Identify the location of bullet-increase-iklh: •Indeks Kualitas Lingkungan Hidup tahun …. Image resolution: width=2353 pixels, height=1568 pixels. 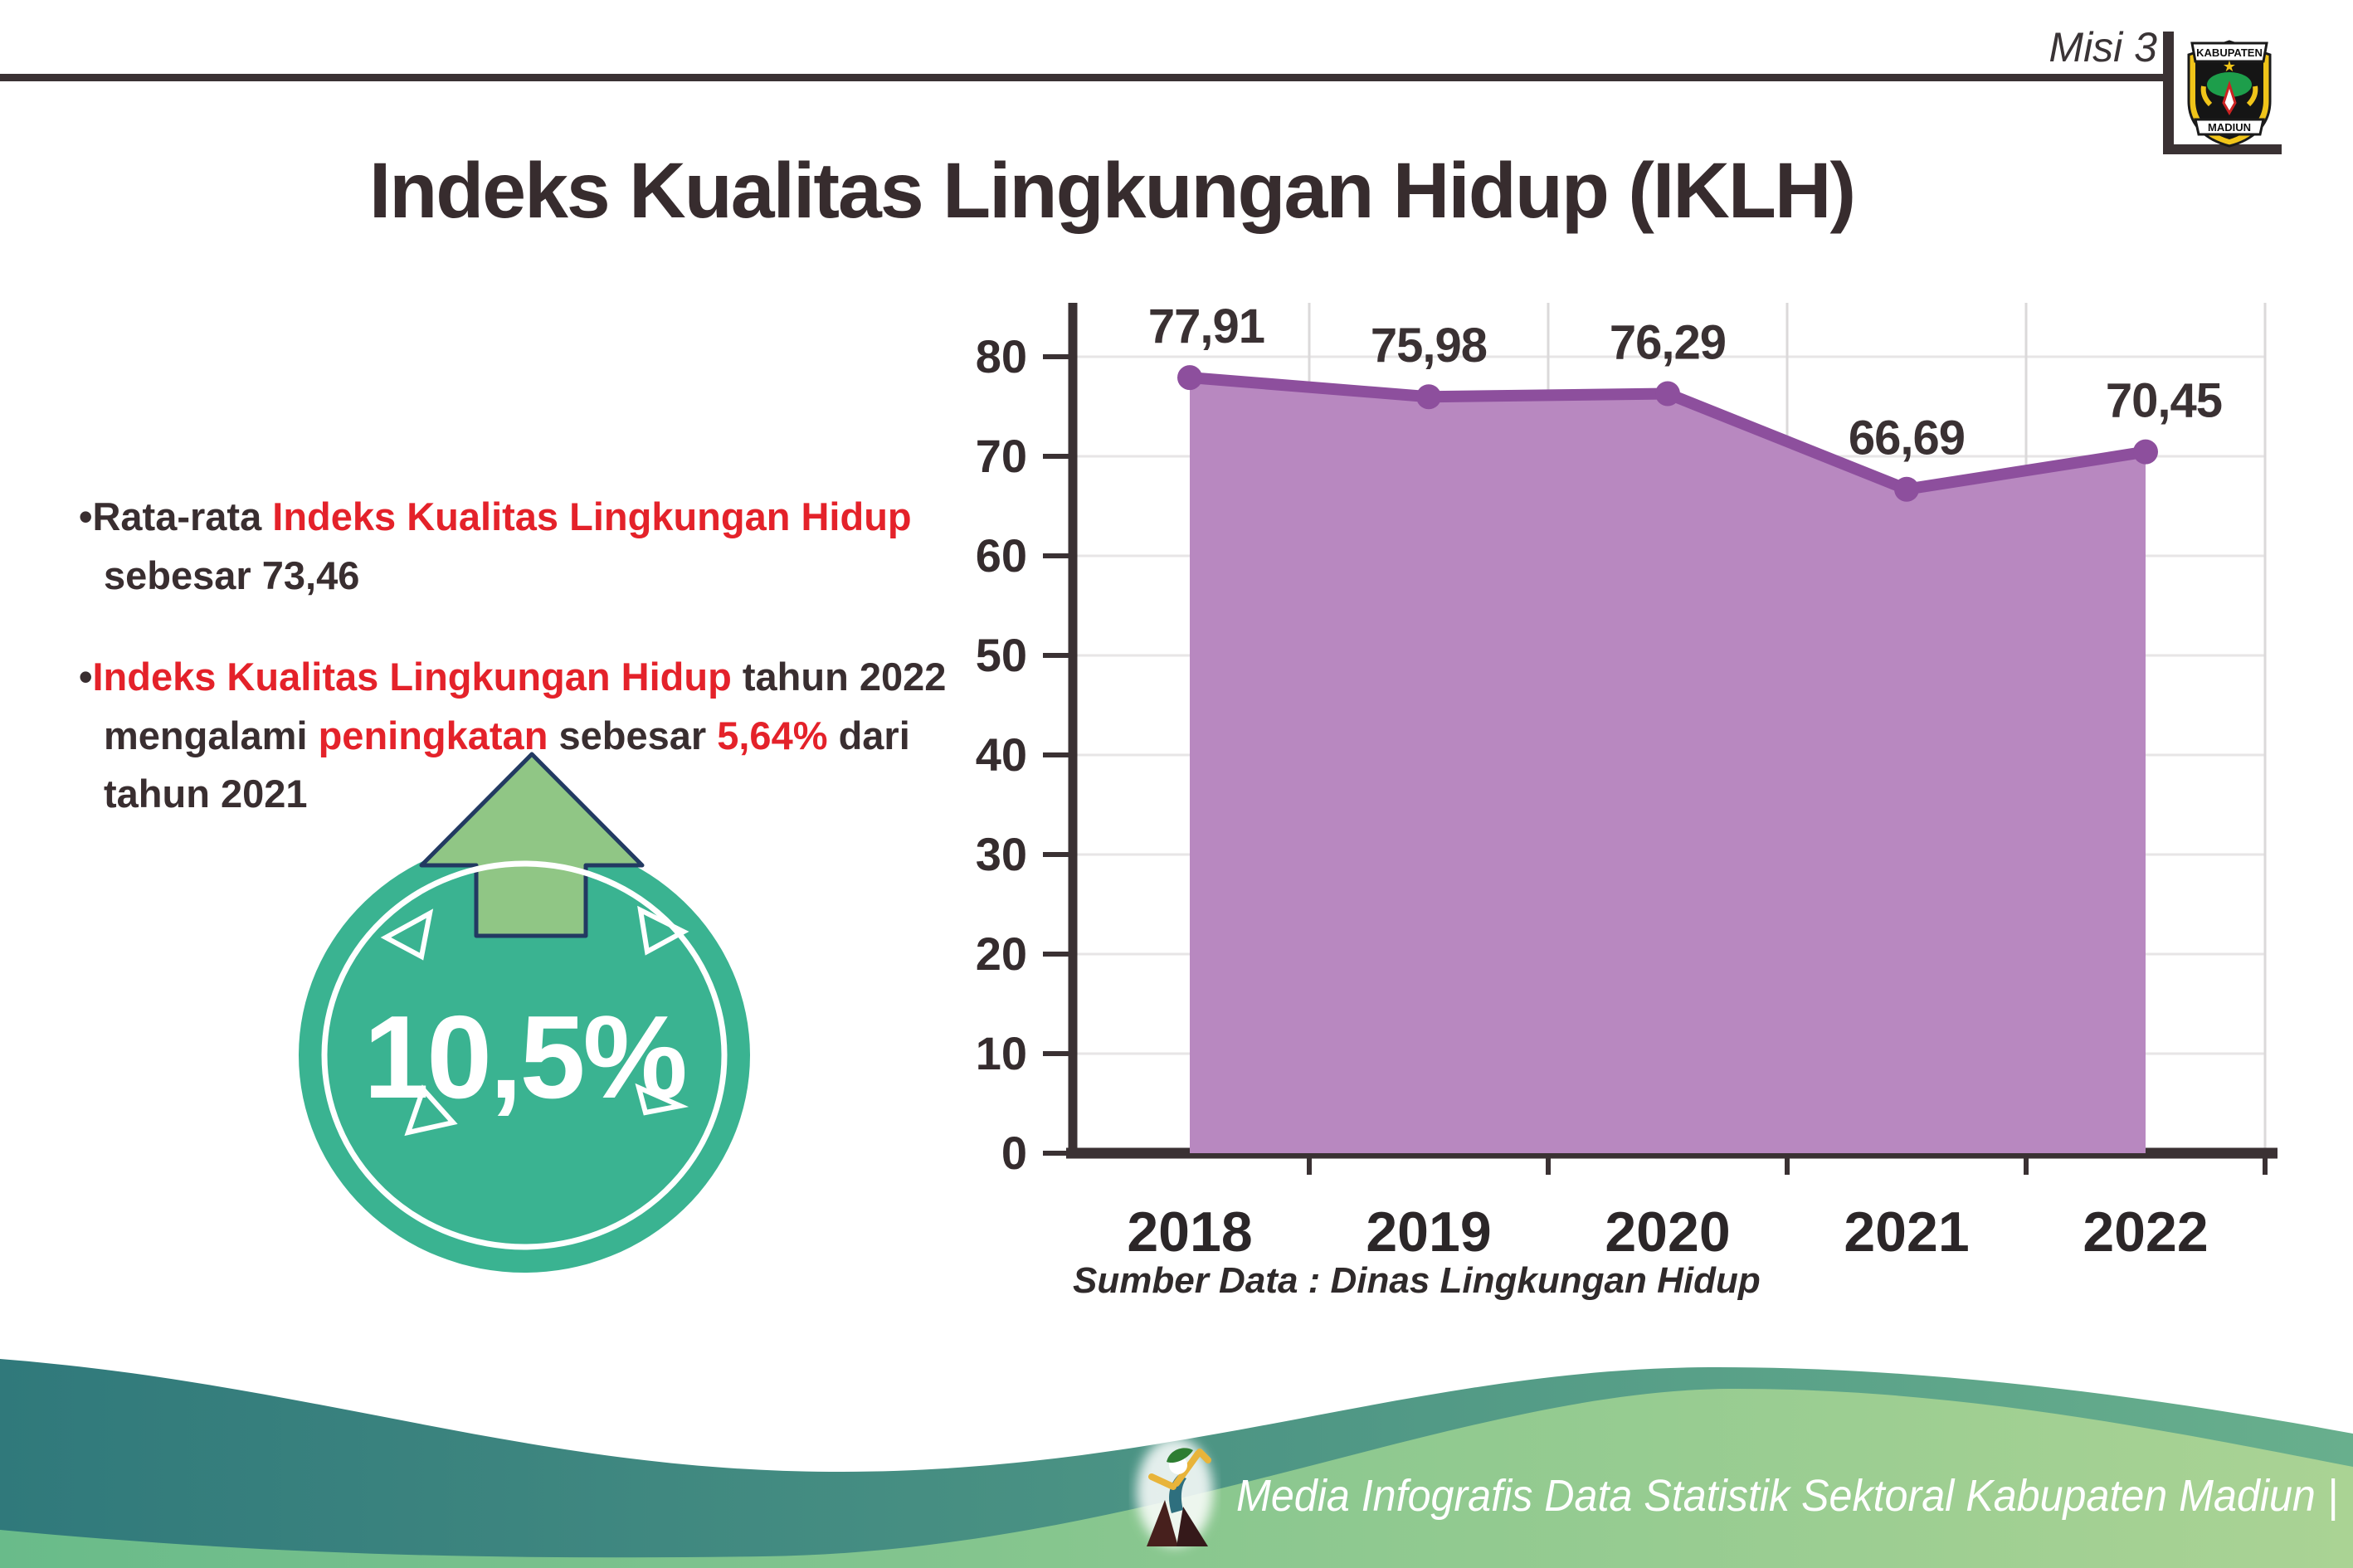
(513, 735).